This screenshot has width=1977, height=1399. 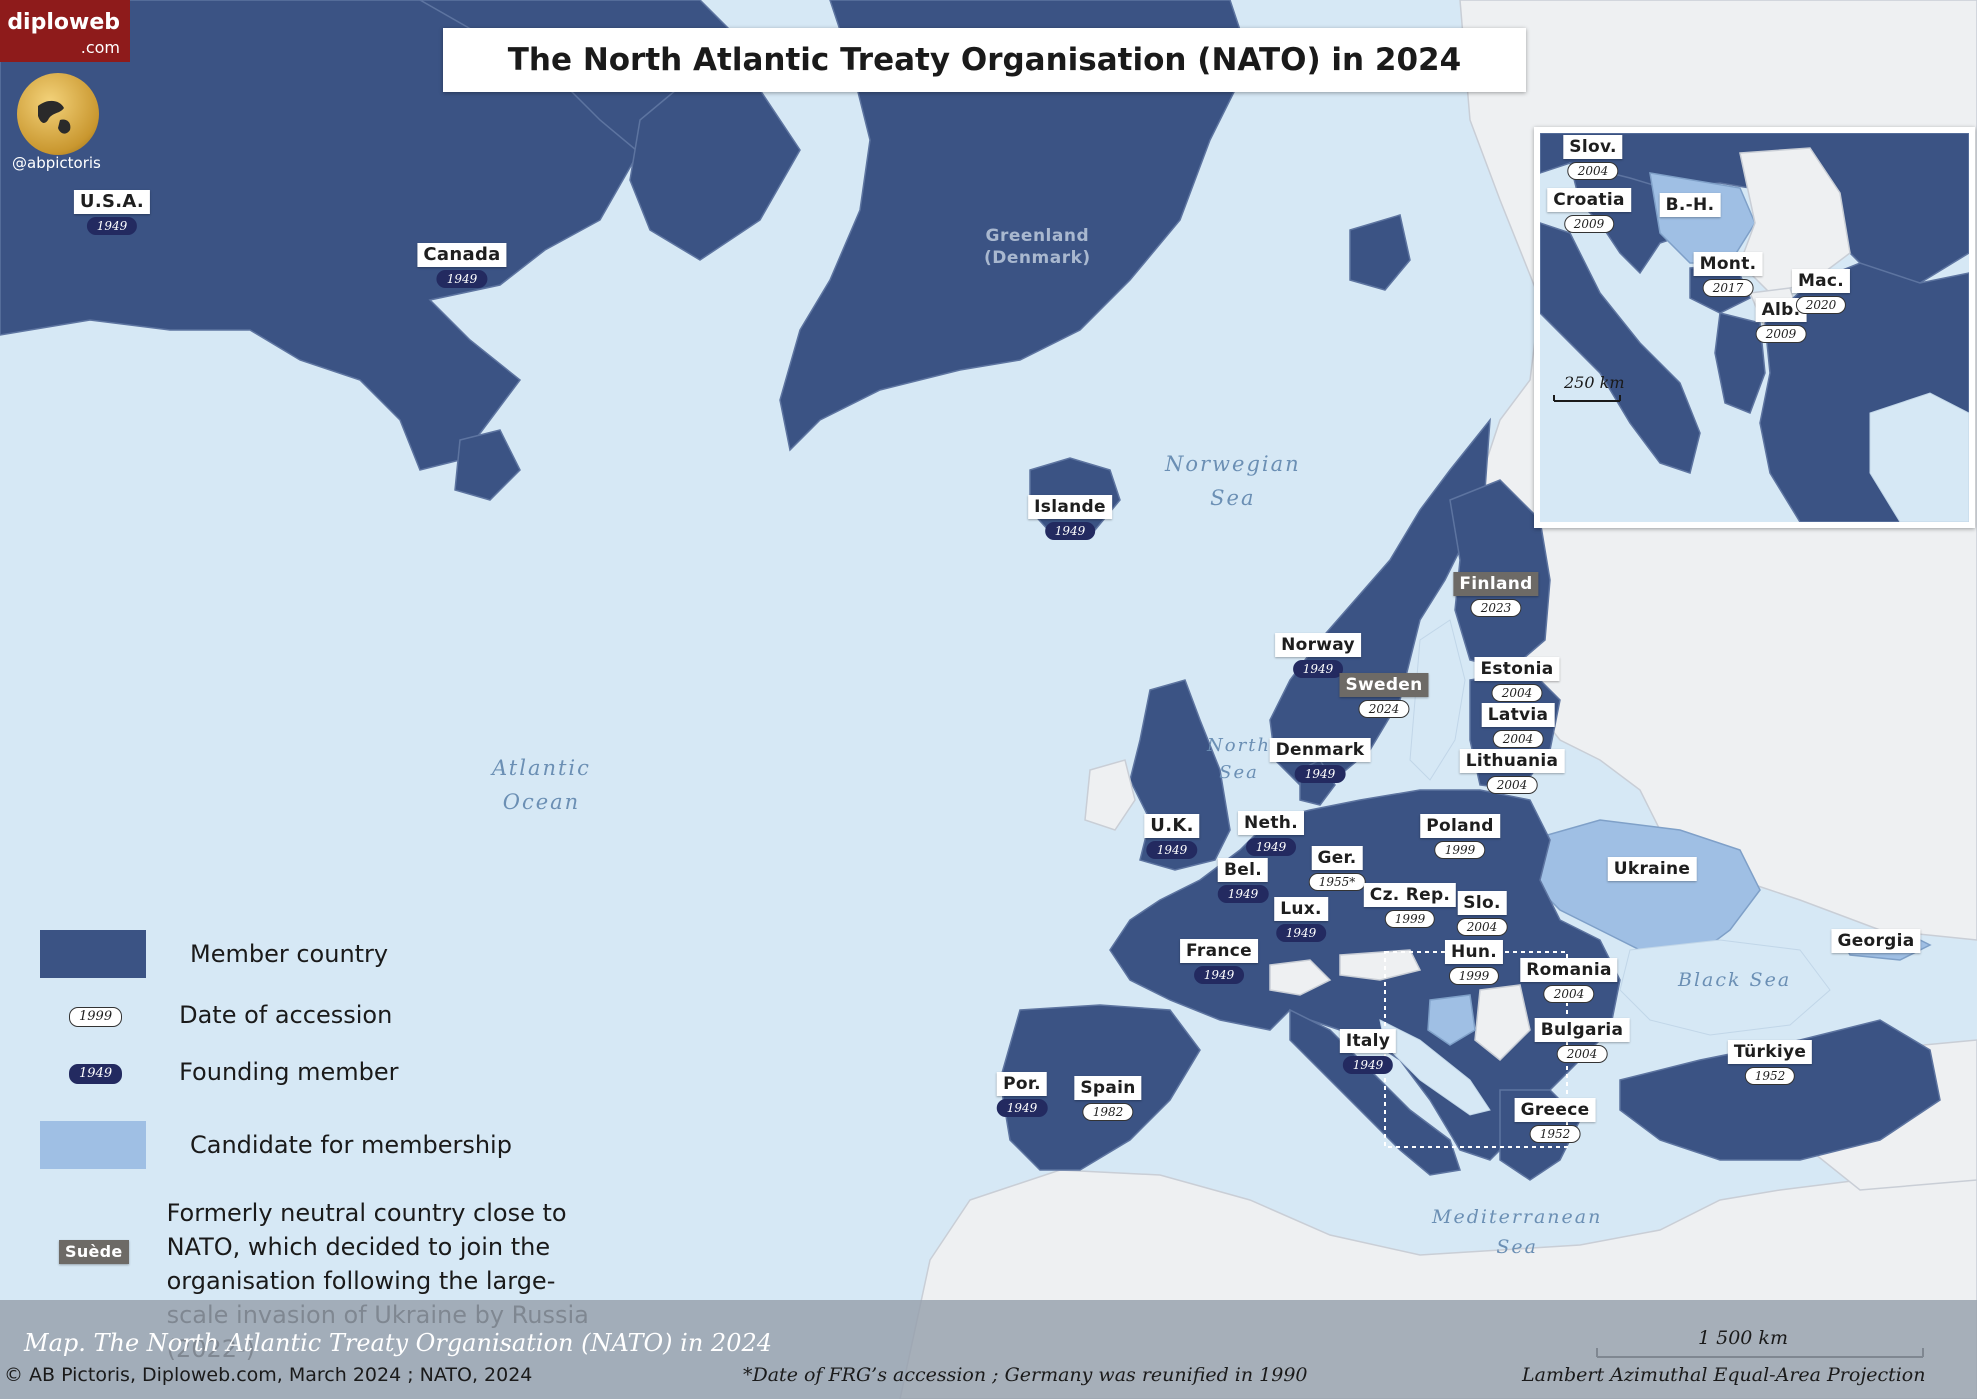 What do you see at coordinates (1620, 348) in the screenshot?
I see `inset-italy` at bounding box center [1620, 348].